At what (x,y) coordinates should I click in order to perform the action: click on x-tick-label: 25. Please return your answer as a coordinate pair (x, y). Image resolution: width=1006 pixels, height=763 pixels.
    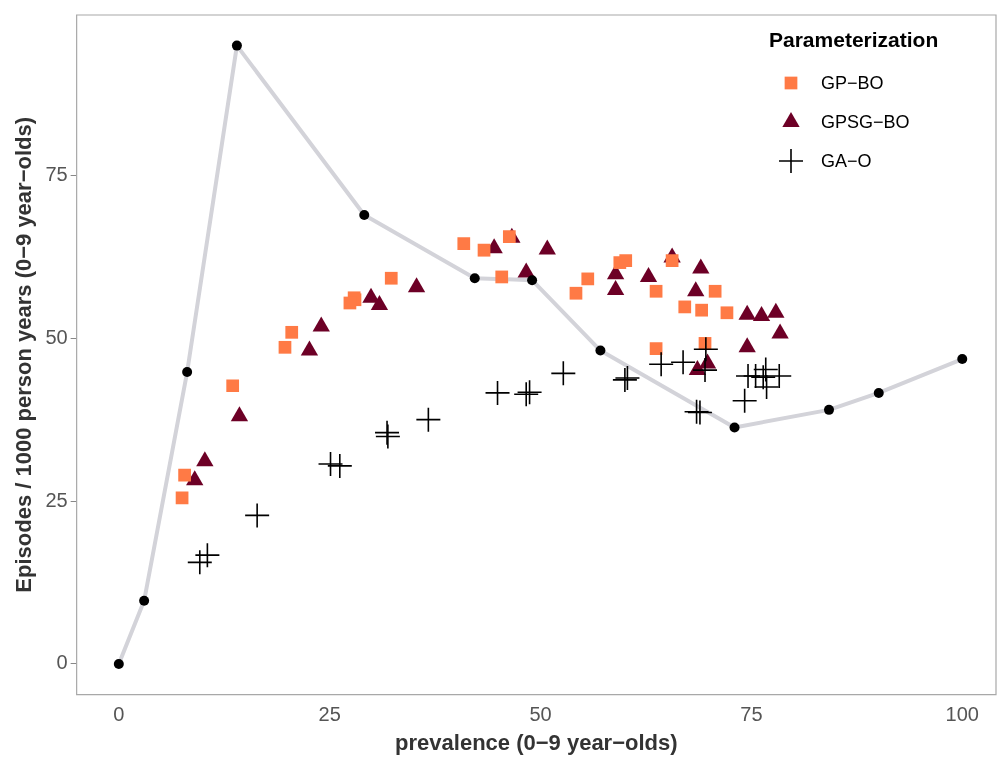
    Looking at the image, I should click on (329, 714).